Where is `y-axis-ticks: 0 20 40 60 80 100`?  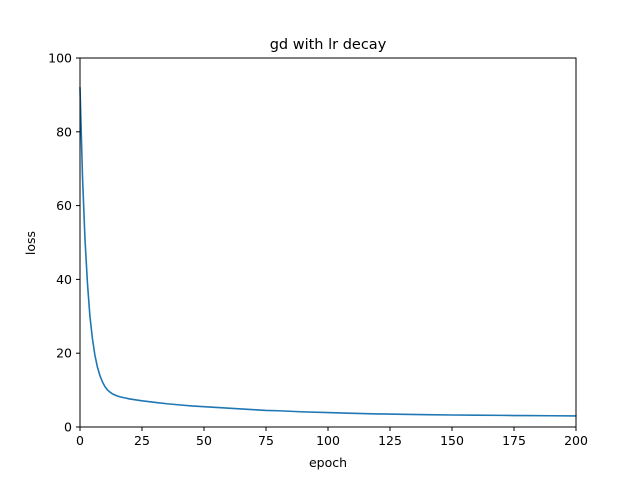 y-axis-ticks: 0 20 40 60 80 100 is located at coordinates (64, 243).